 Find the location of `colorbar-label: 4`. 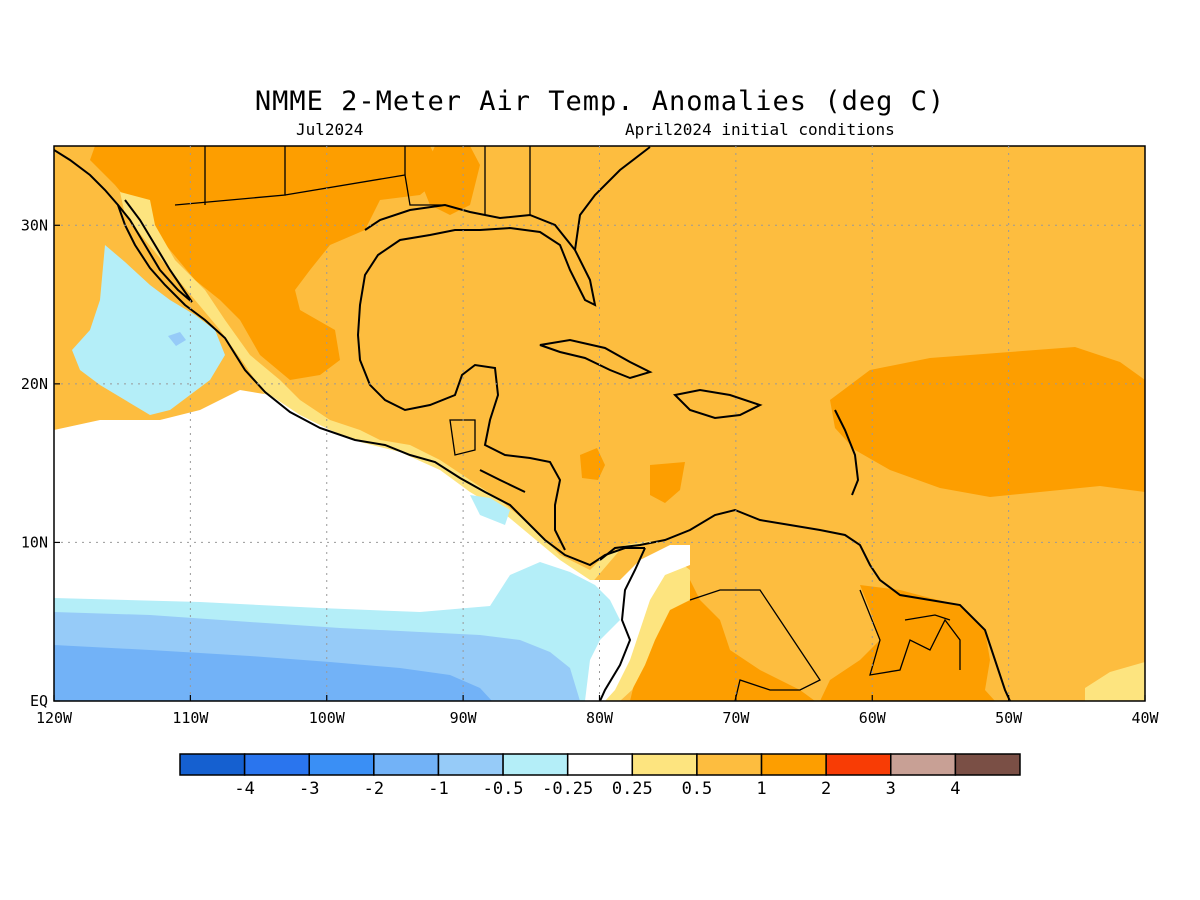

colorbar-label: 4 is located at coordinates (955, 789).